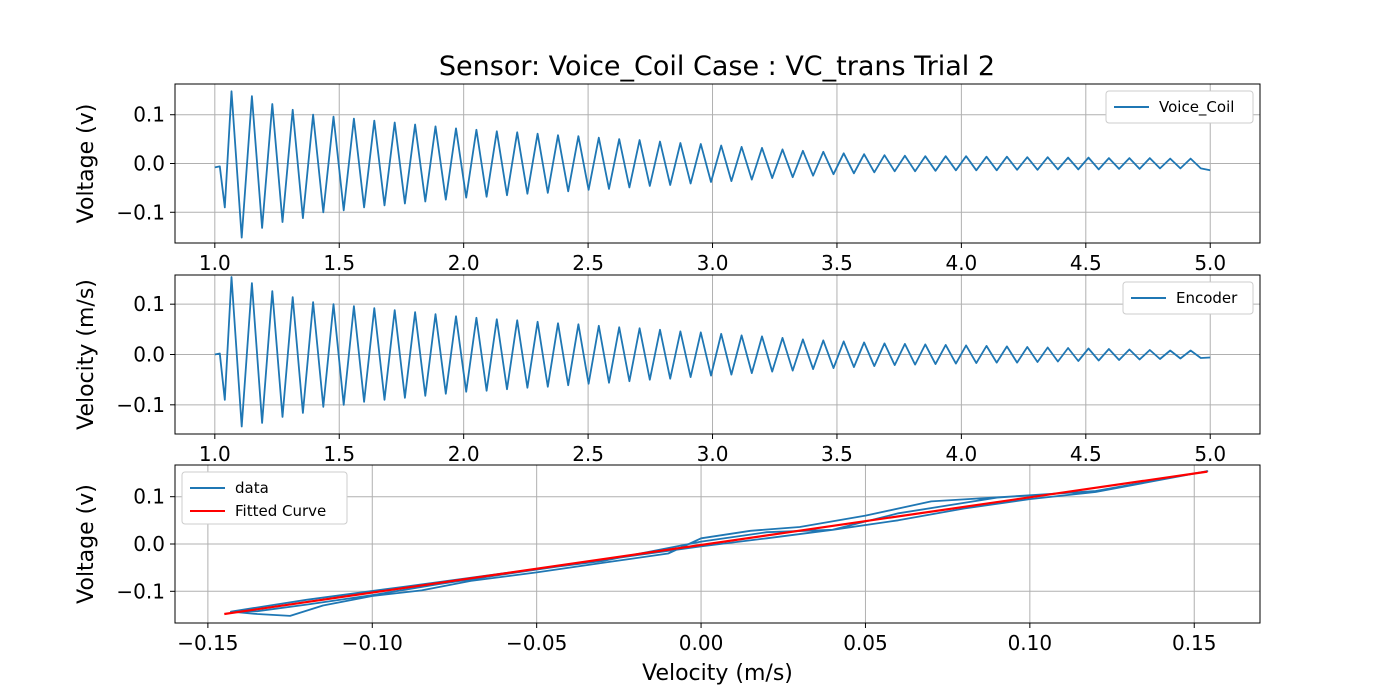 Image resolution: width=1400 pixels, height=700 pixels. Describe the element at coordinates (536, 643) in the screenshot. I see `x-tick-label: −0.05` at that location.